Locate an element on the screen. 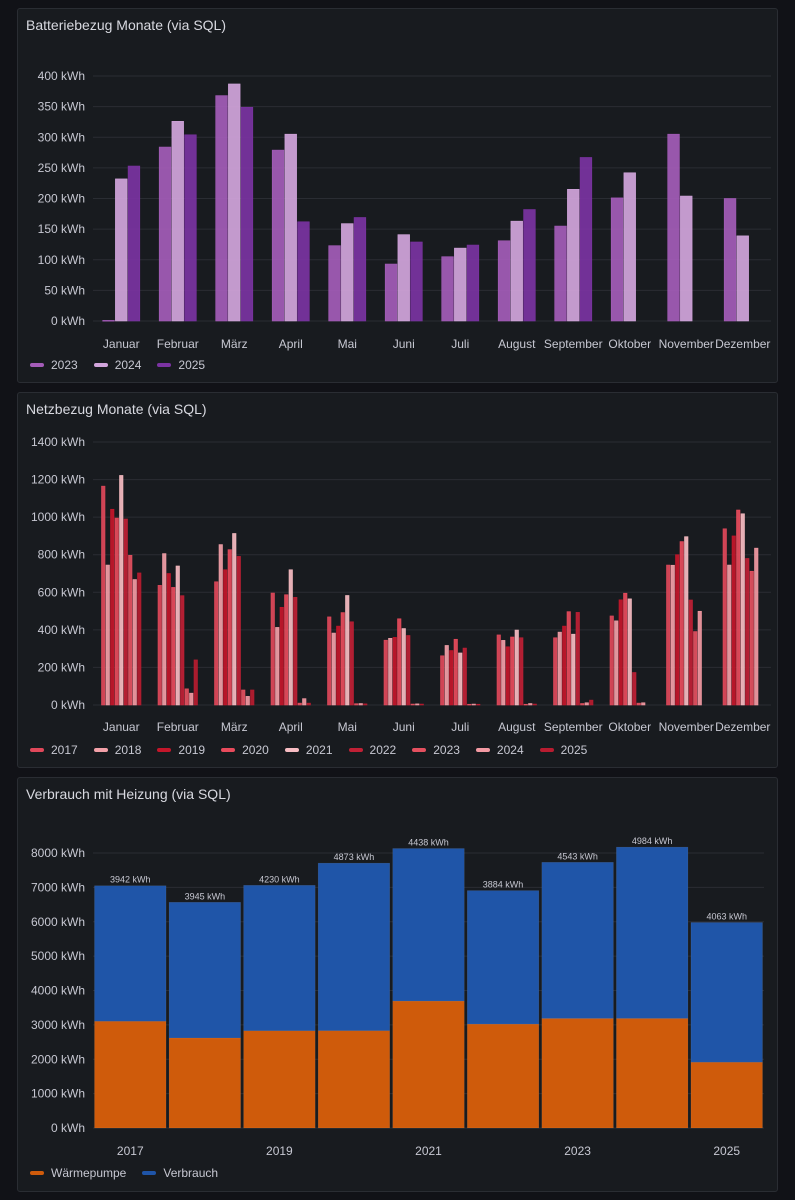  bar-2025-September is located at coordinates (591, 702).